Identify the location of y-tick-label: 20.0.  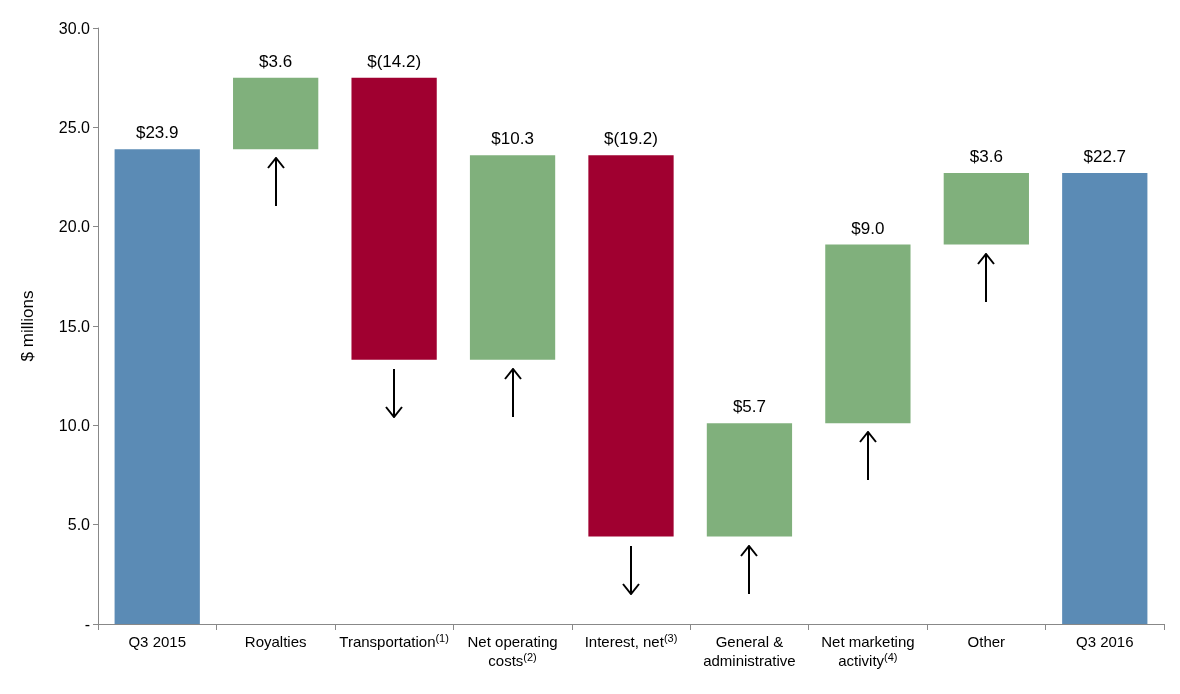
(74, 227).